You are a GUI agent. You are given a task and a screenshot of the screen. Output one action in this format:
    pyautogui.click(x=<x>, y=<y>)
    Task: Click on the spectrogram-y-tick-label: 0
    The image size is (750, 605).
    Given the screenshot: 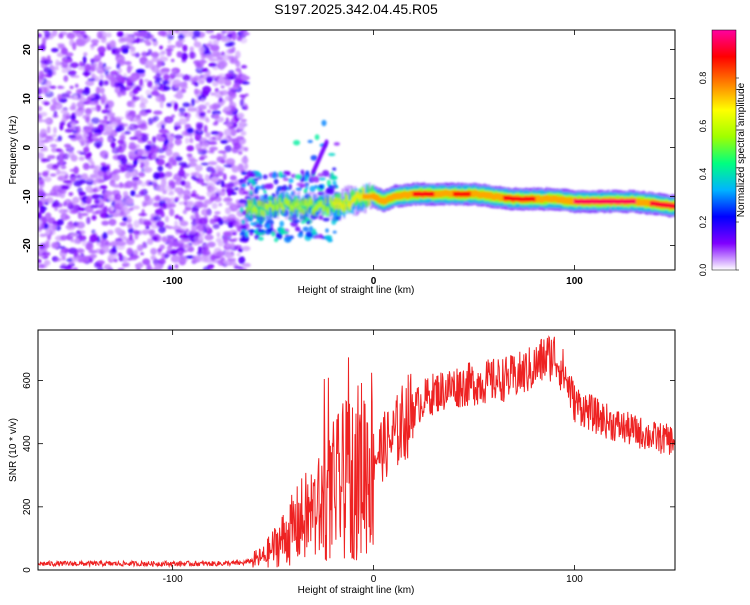 What is the action you would take?
    pyautogui.click(x=27, y=147)
    